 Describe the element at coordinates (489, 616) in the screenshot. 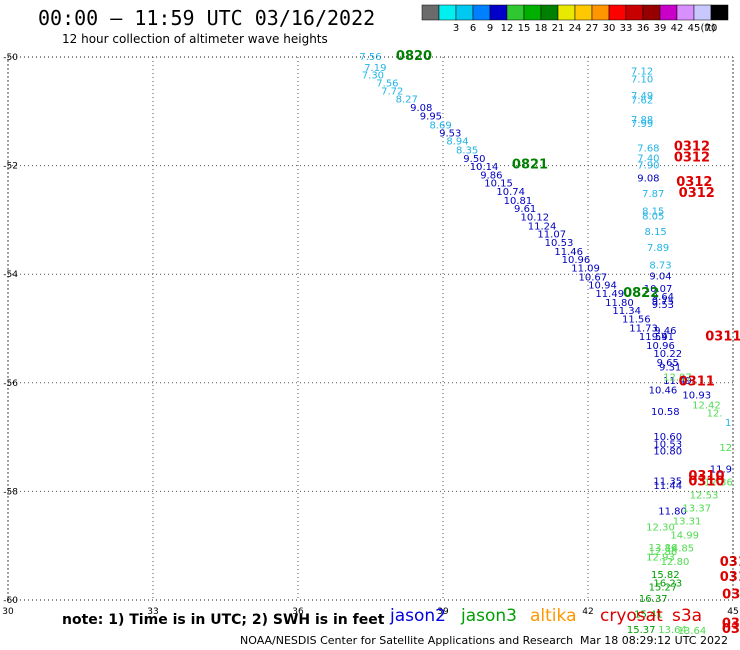

I see `satellite-jason3-label: jason3` at that location.